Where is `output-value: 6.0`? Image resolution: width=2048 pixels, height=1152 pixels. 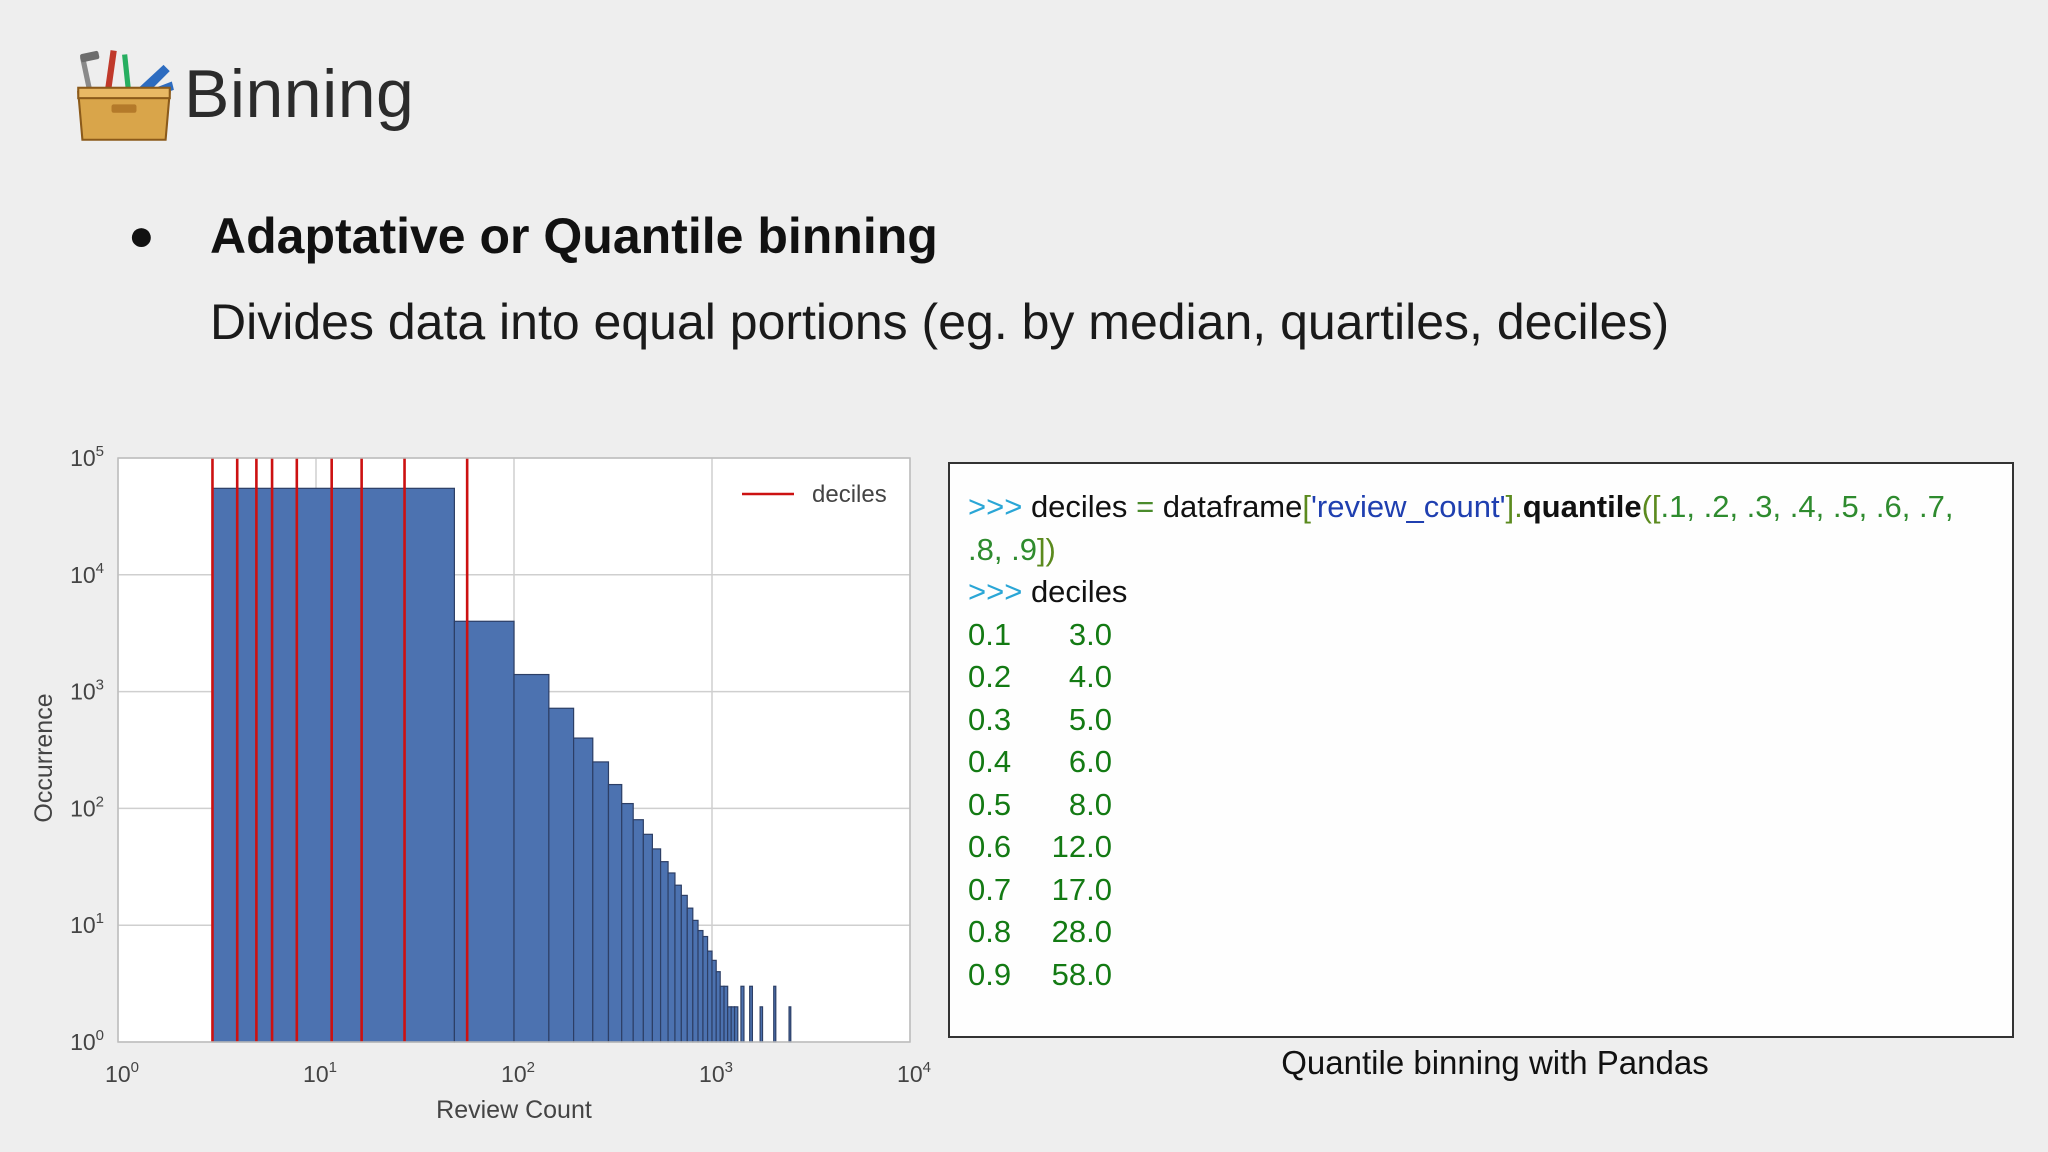 output-value: 6.0 is located at coordinates (1090, 761).